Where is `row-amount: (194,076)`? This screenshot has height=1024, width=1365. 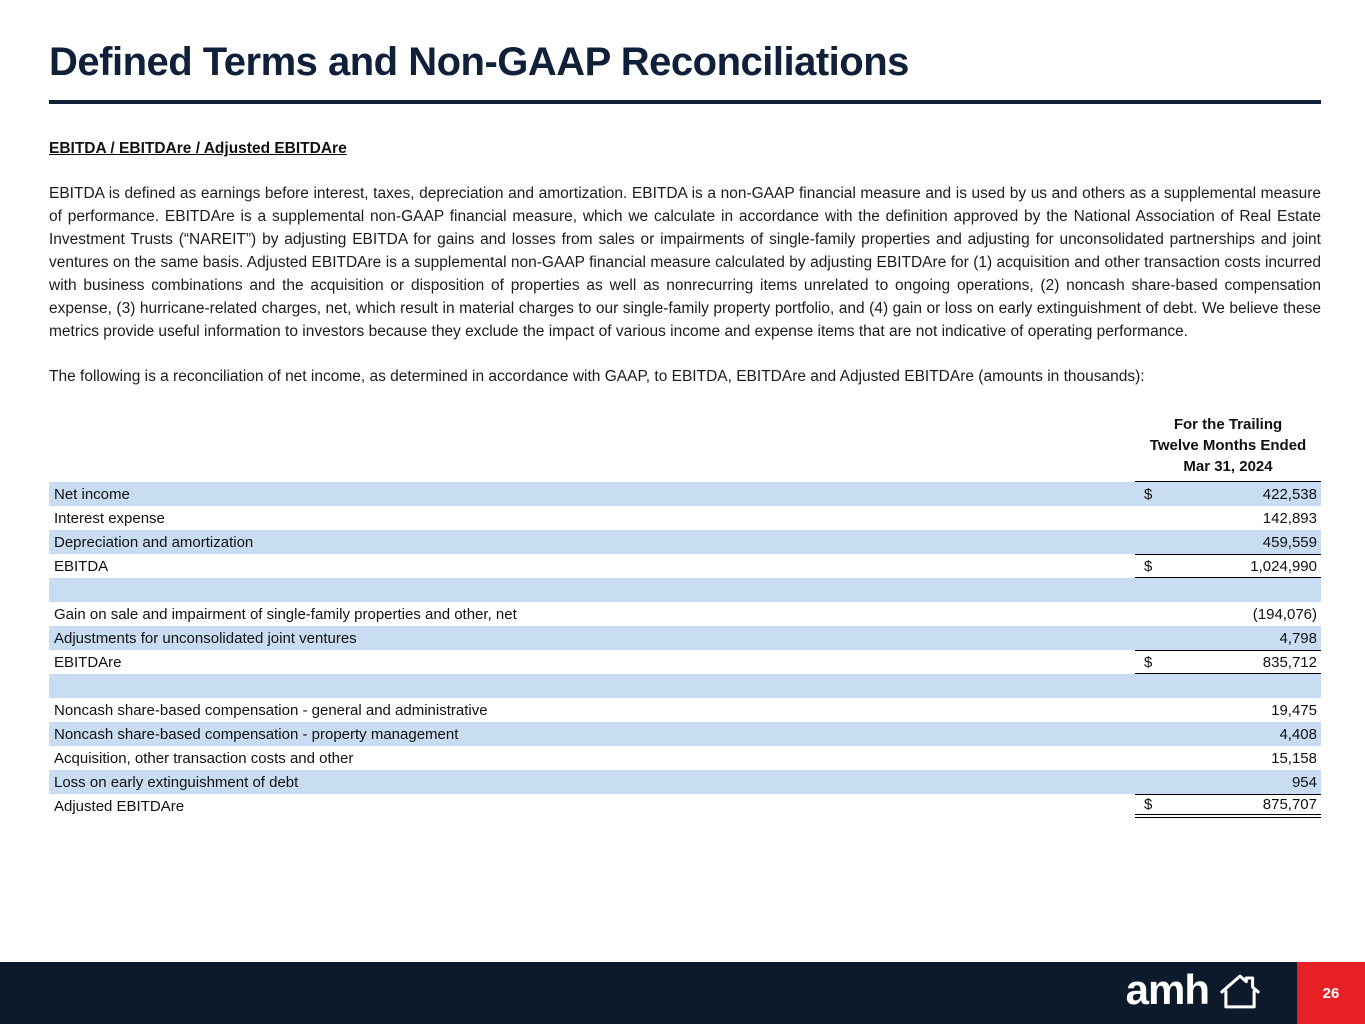 row-amount: (194,076) is located at coordinates (1228, 614).